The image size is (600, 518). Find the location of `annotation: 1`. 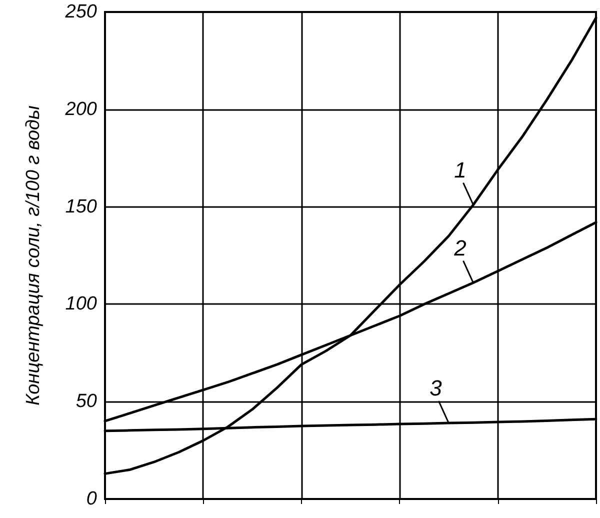

annotation: 1 is located at coordinates (460, 169).